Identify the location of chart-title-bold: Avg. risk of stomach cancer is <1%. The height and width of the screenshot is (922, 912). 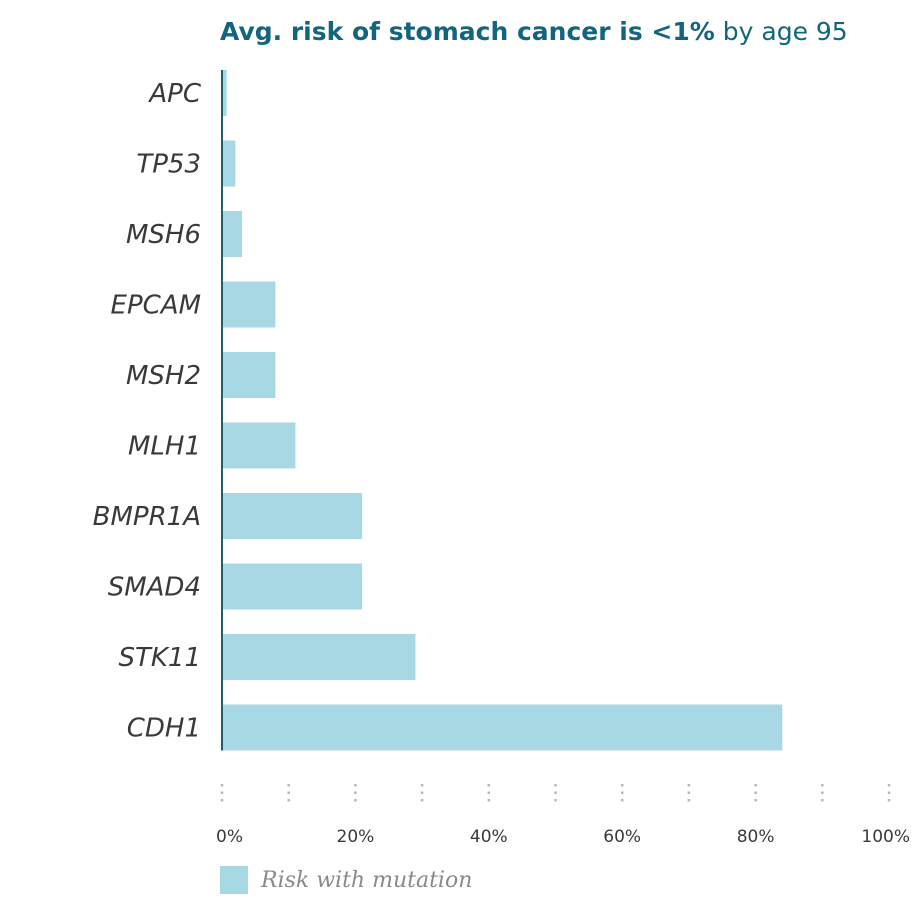
(467, 31).